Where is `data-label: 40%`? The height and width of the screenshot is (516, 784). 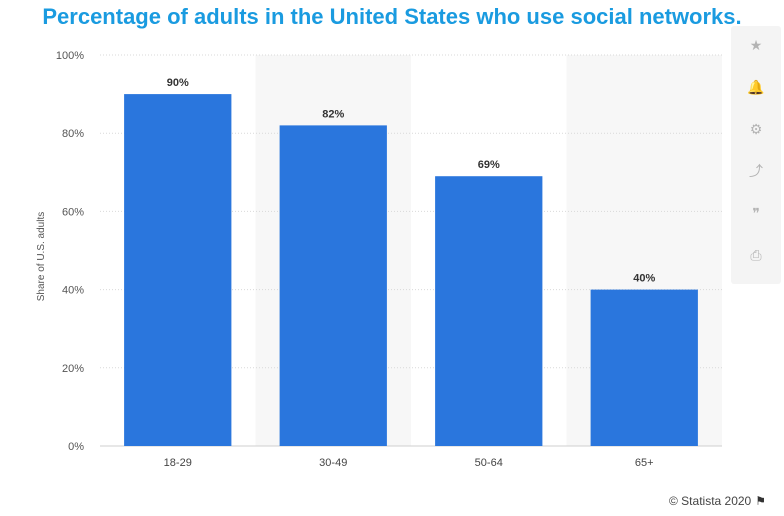 data-label: 40% is located at coordinates (644, 279).